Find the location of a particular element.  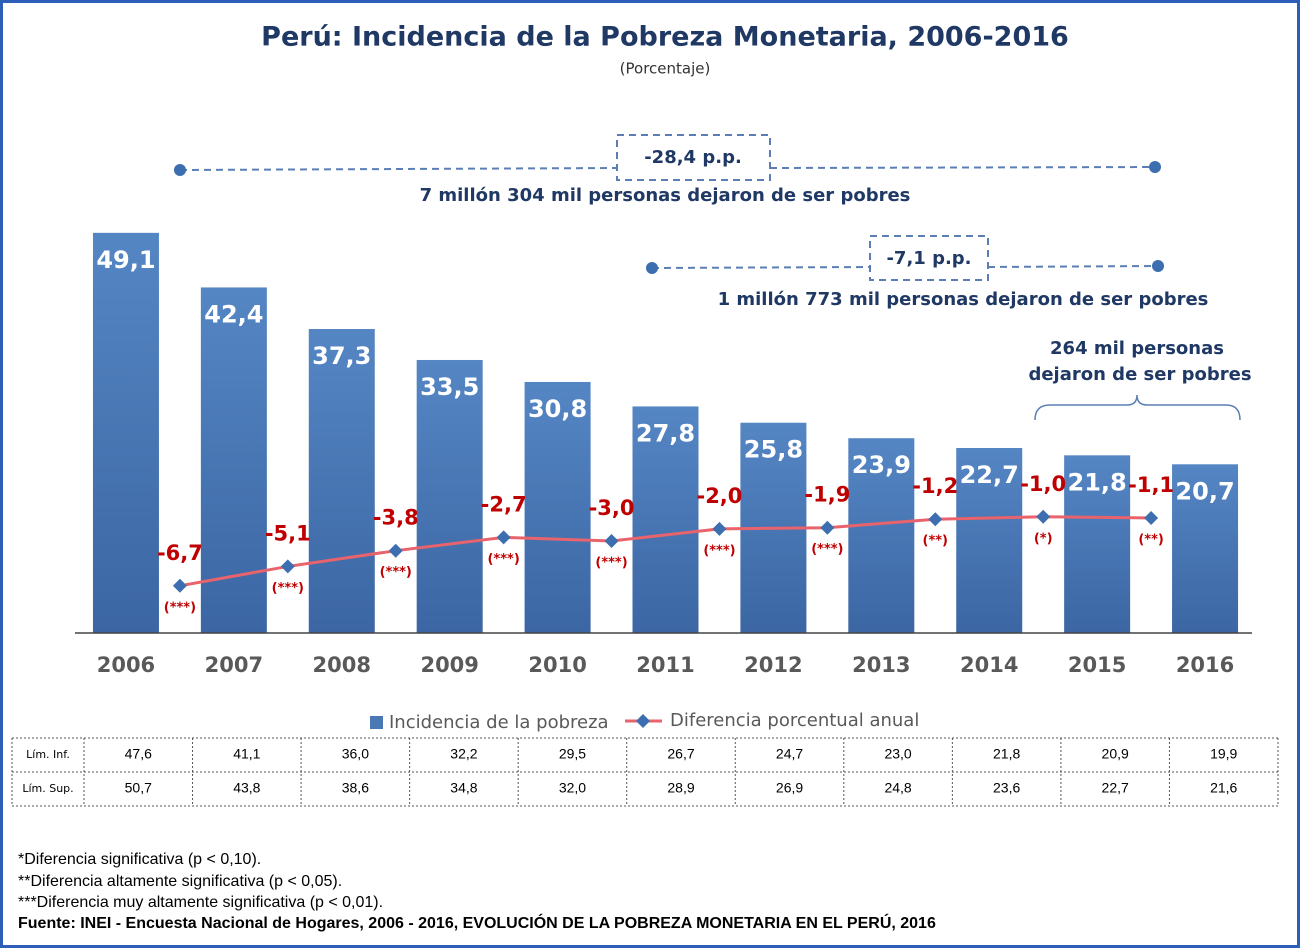

bar-value-label: 37,3 is located at coordinates (341, 356).